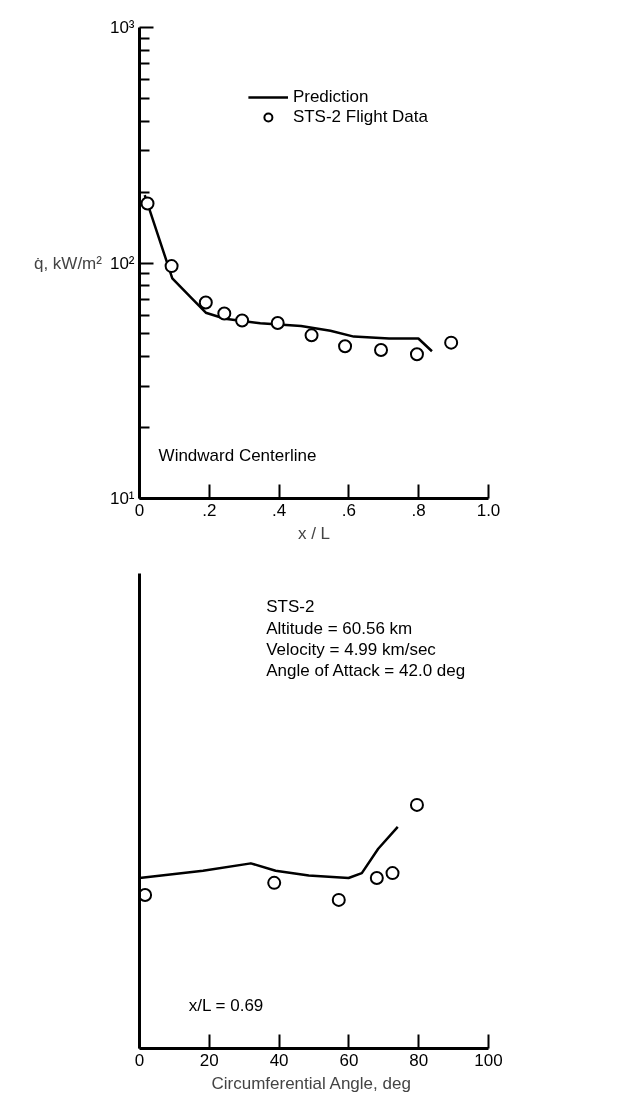  I want to click on legend-label: Prediction, so click(330, 97).